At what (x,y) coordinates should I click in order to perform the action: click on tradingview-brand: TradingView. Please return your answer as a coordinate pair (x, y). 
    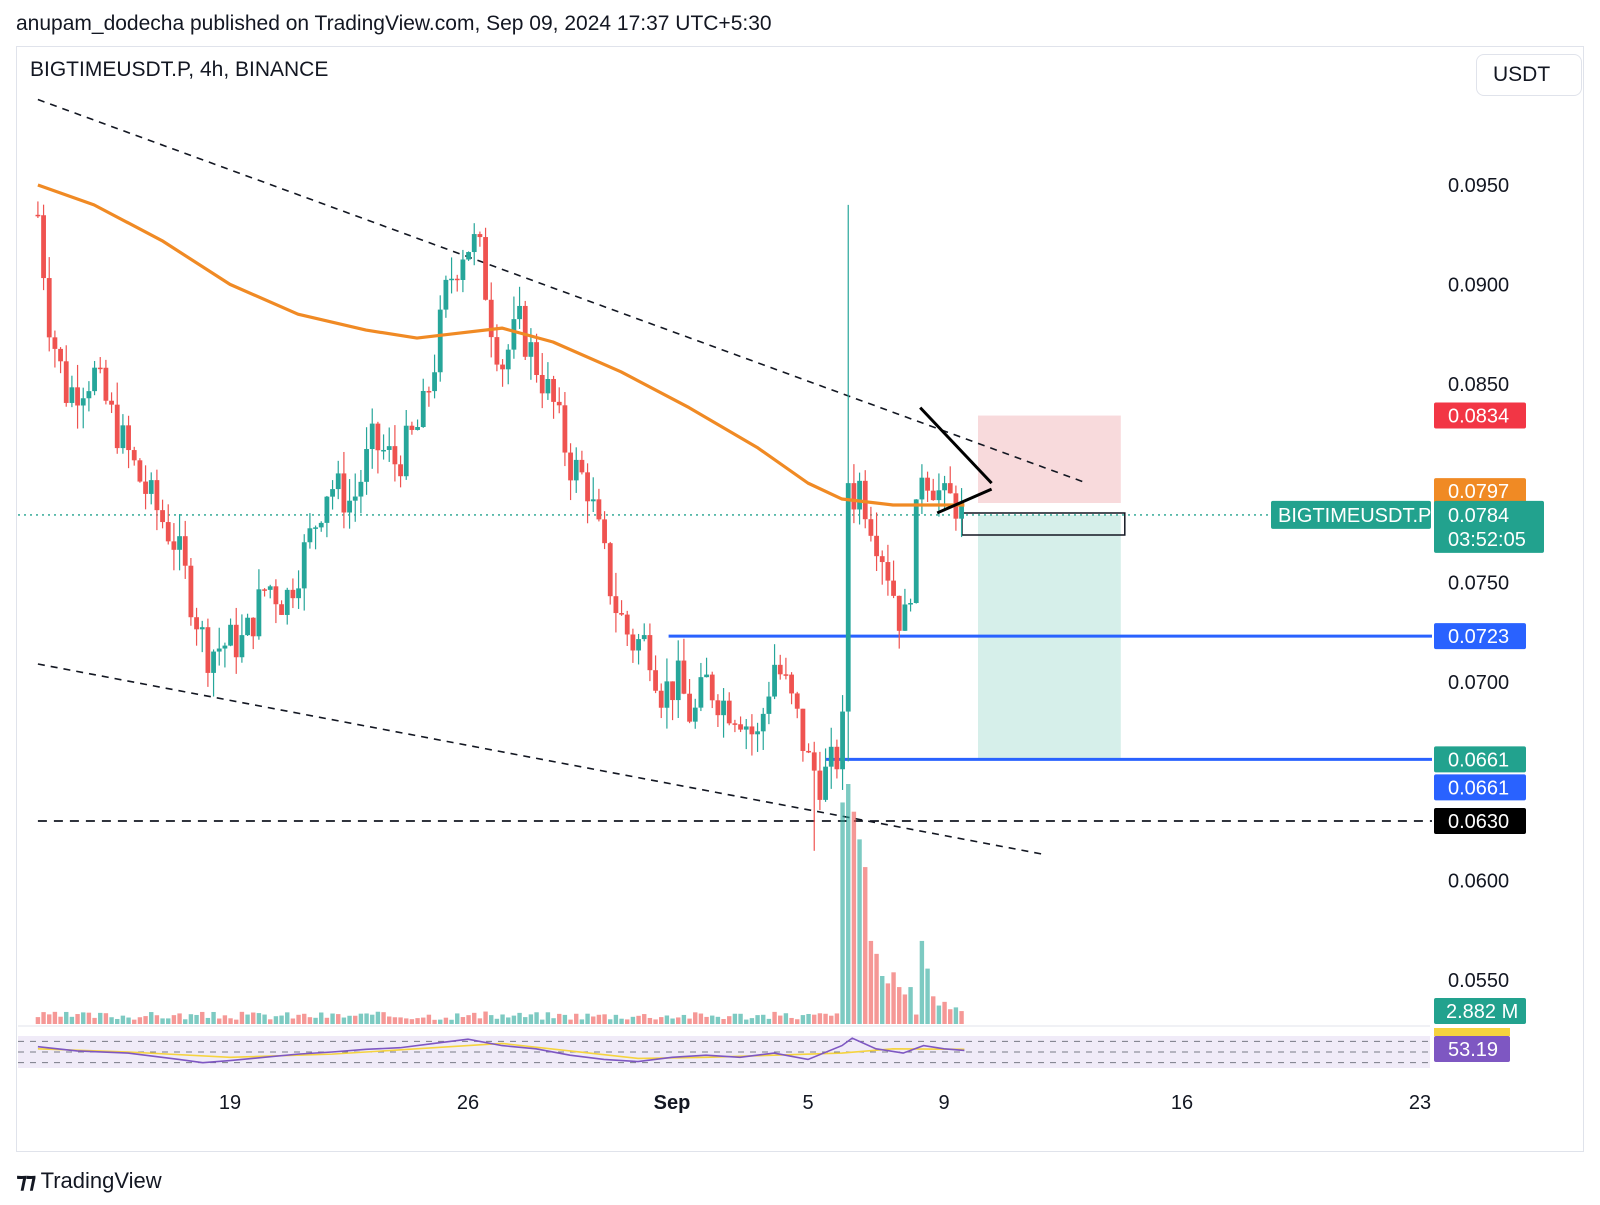
    Looking at the image, I should click on (101, 1180).